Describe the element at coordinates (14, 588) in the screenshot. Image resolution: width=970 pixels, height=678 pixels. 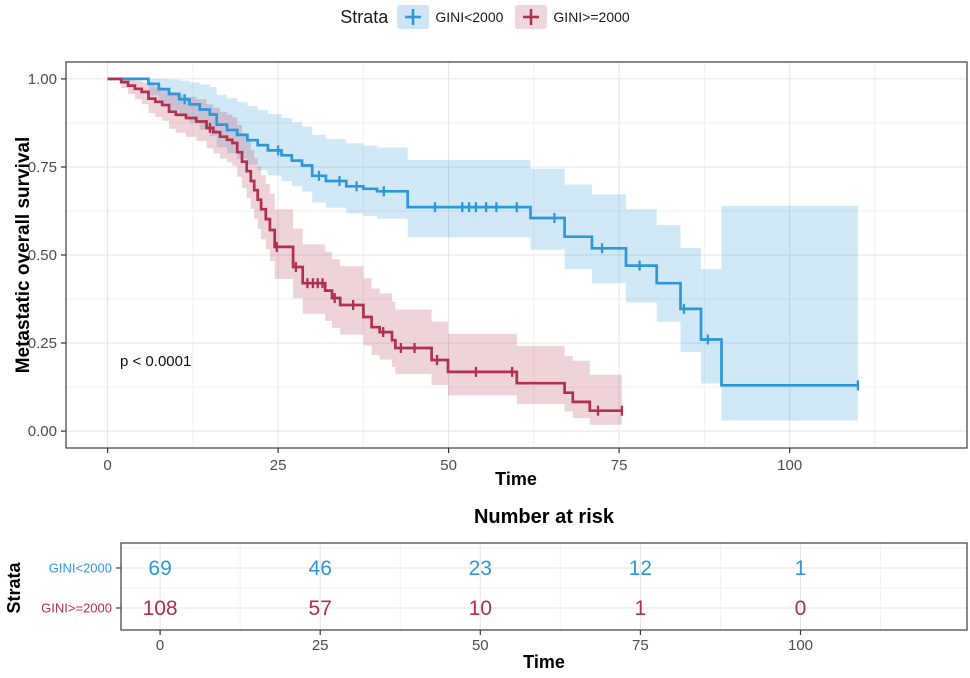
I see `risk-table-strata-label: Strata` at that location.